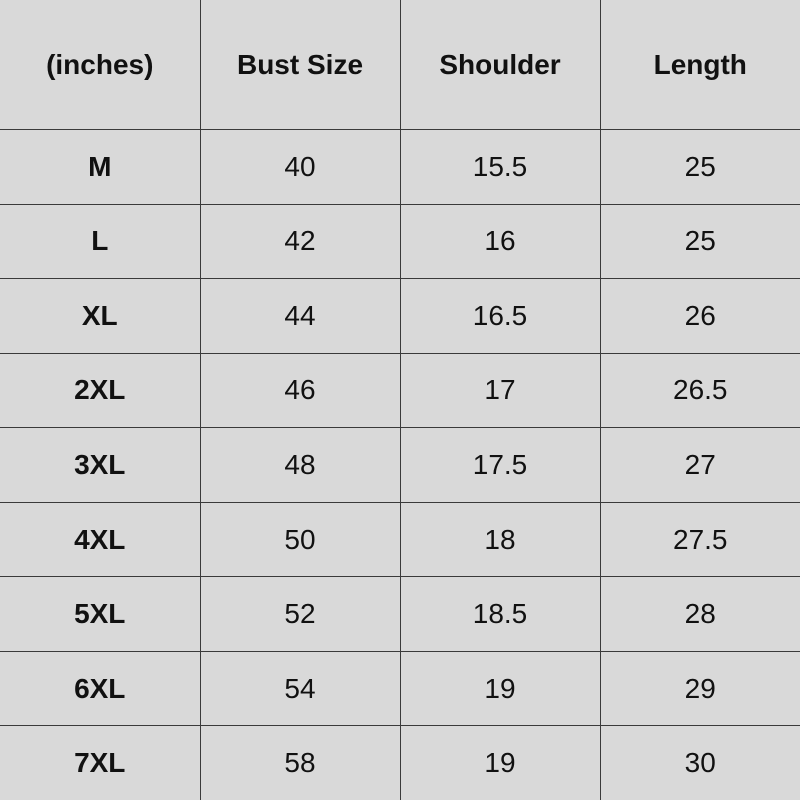 This screenshot has height=800, width=800. I want to click on cell-size: 2XL, so click(100, 390).